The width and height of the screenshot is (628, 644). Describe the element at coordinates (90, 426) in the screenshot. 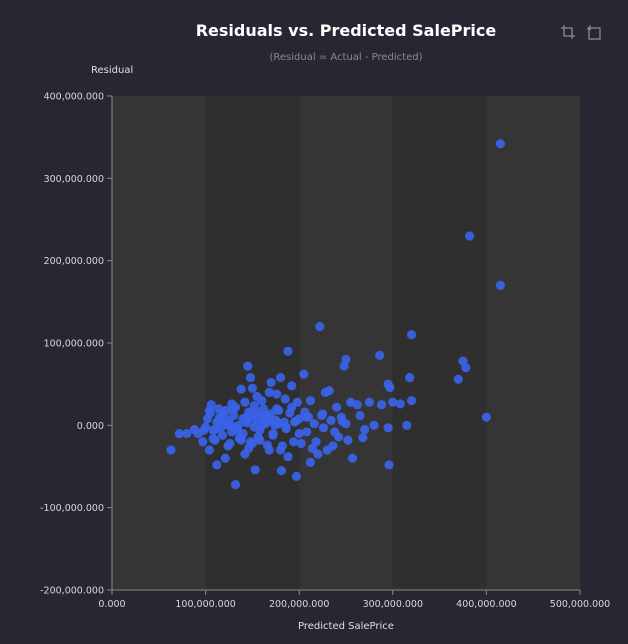

I see `y-tick-label: 0.000` at that location.